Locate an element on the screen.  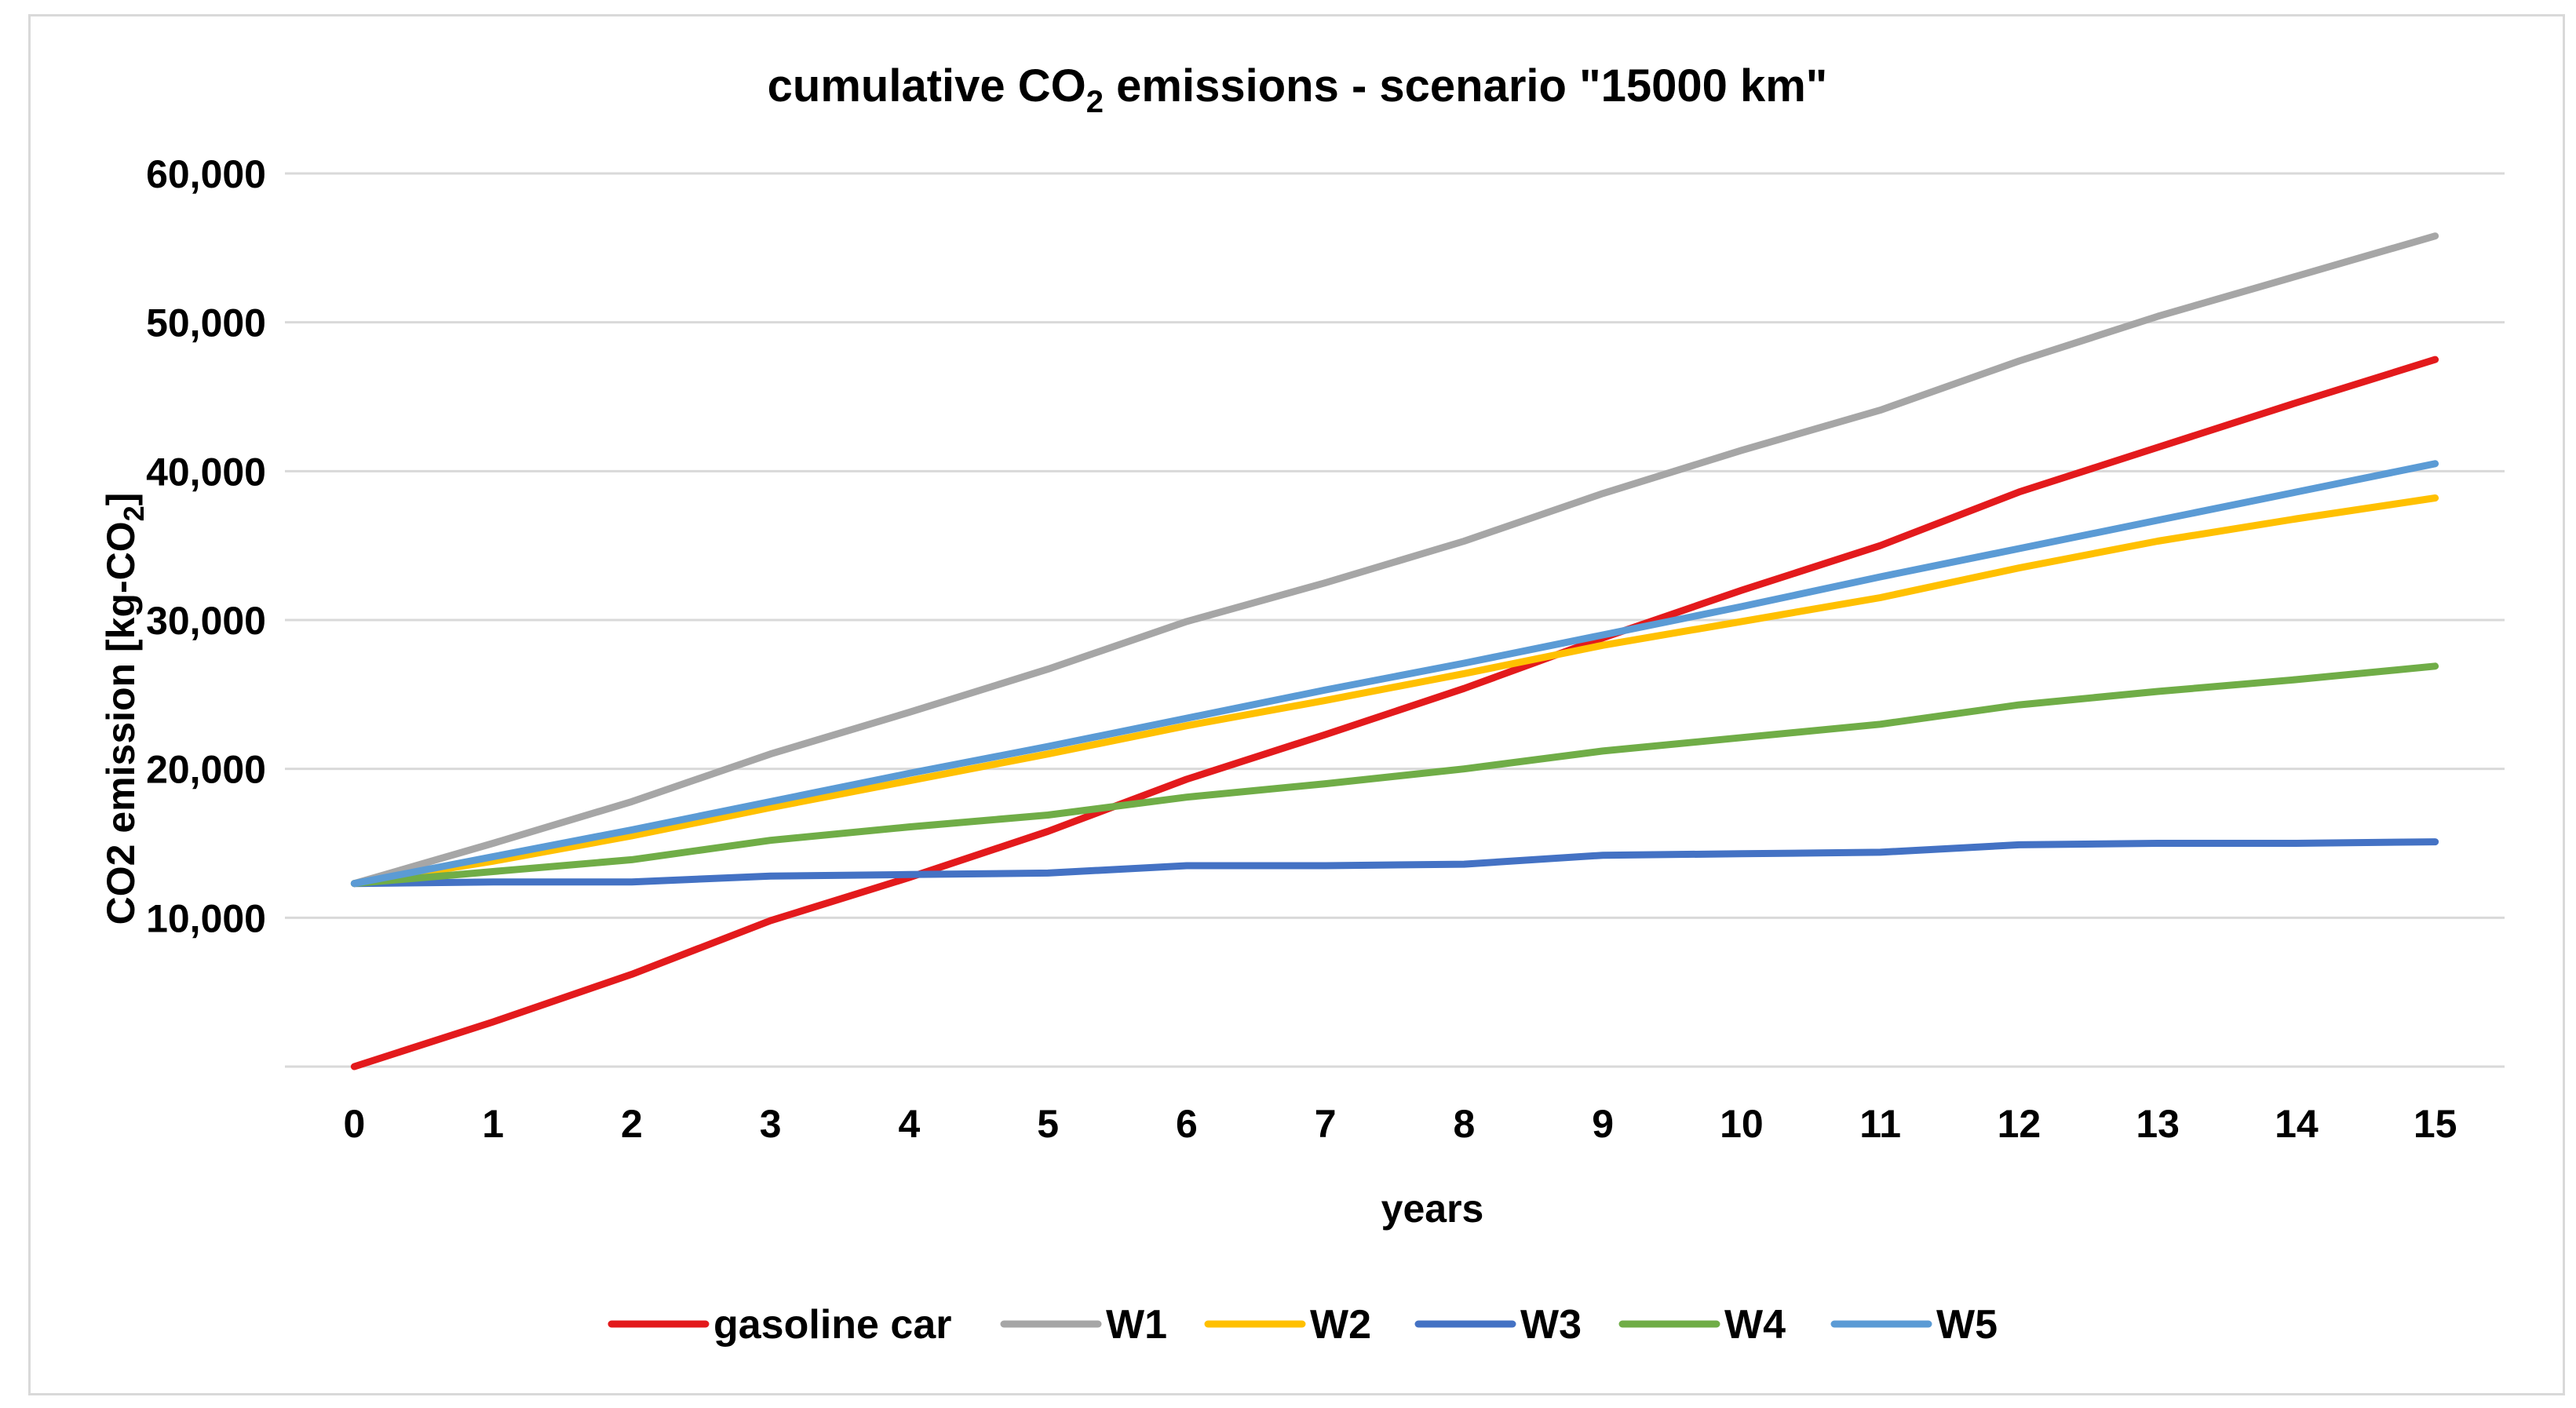
y-tick-label: 20,000 is located at coordinates (206, 770).